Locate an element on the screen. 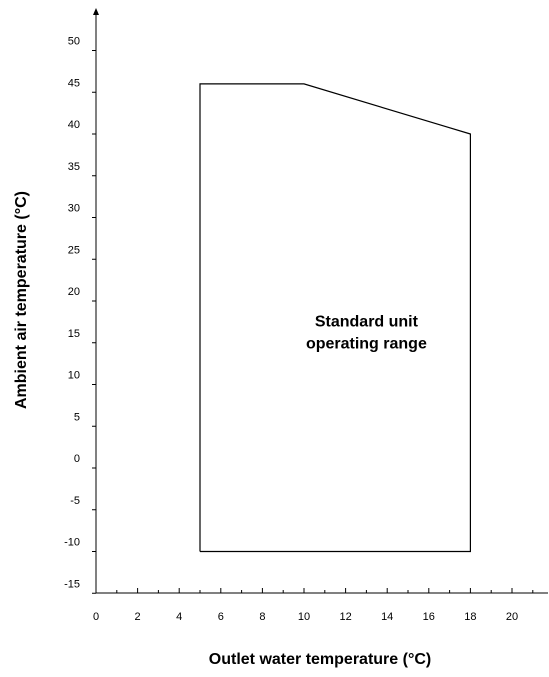 The height and width of the screenshot is (677, 549). x-tick-label: 12 is located at coordinates (345, 617).